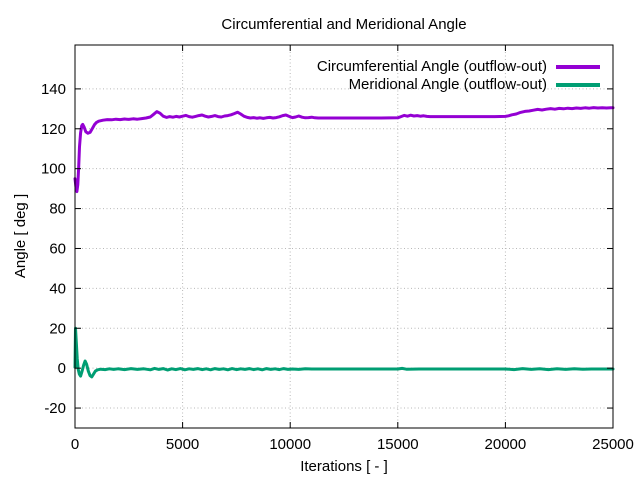  What do you see at coordinates (53, 89) in the screenshot?
I see `y-tick-label: 140` at bounding box center [53, 89].